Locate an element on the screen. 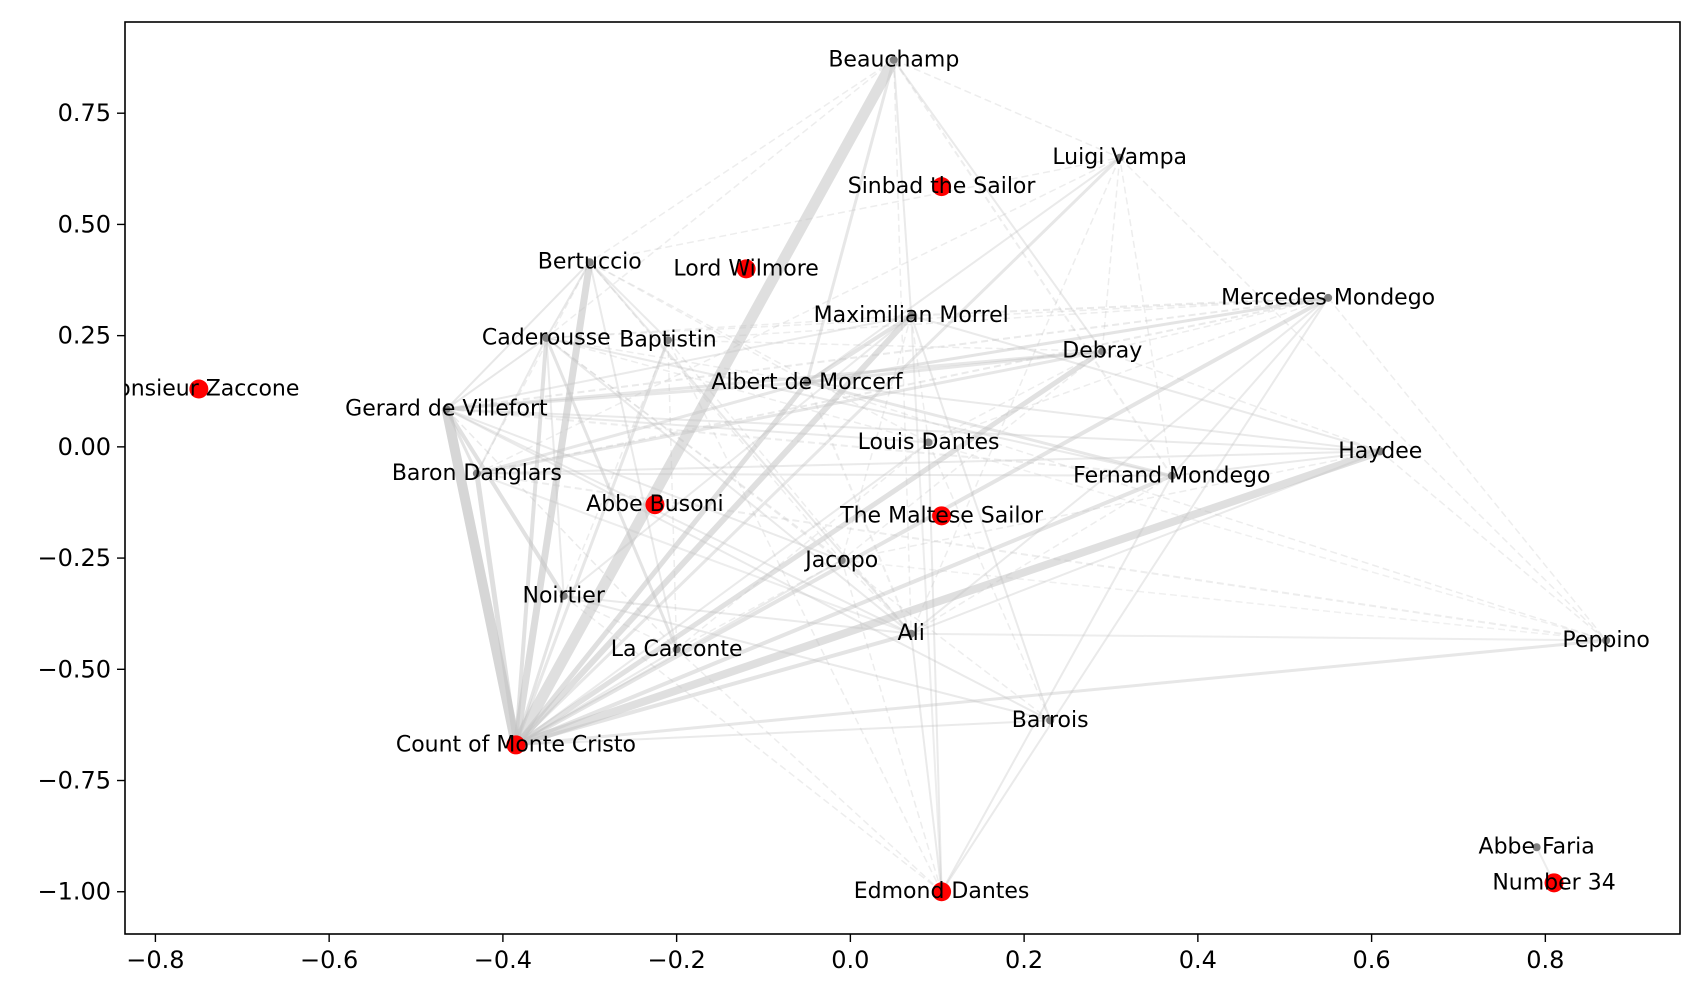 The height and width of the screenshot is (996, 1698). y-axis-ticks: −1.00 −0.75 −0.50 −0.25 0.00 0.25 0.50 0.75 is located at coordinates (81, 502).